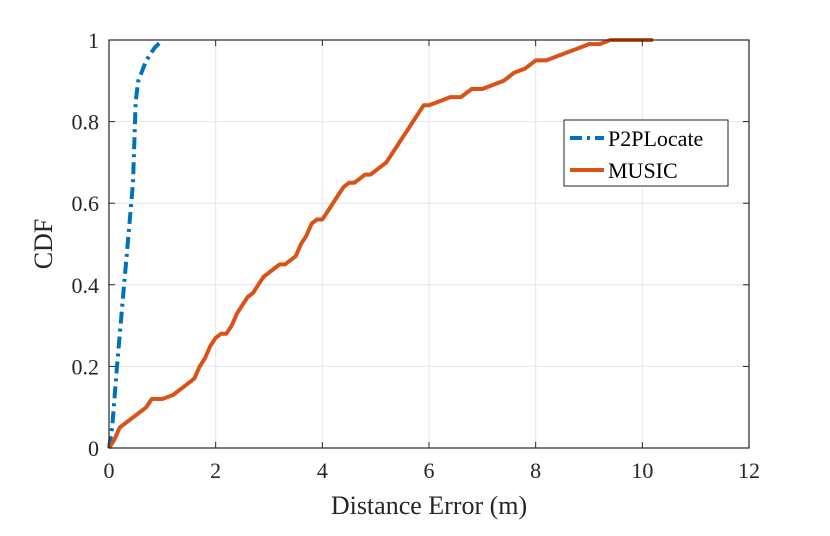  I want to click on legend: P2PLocate MUSIC, so click(646, 153).